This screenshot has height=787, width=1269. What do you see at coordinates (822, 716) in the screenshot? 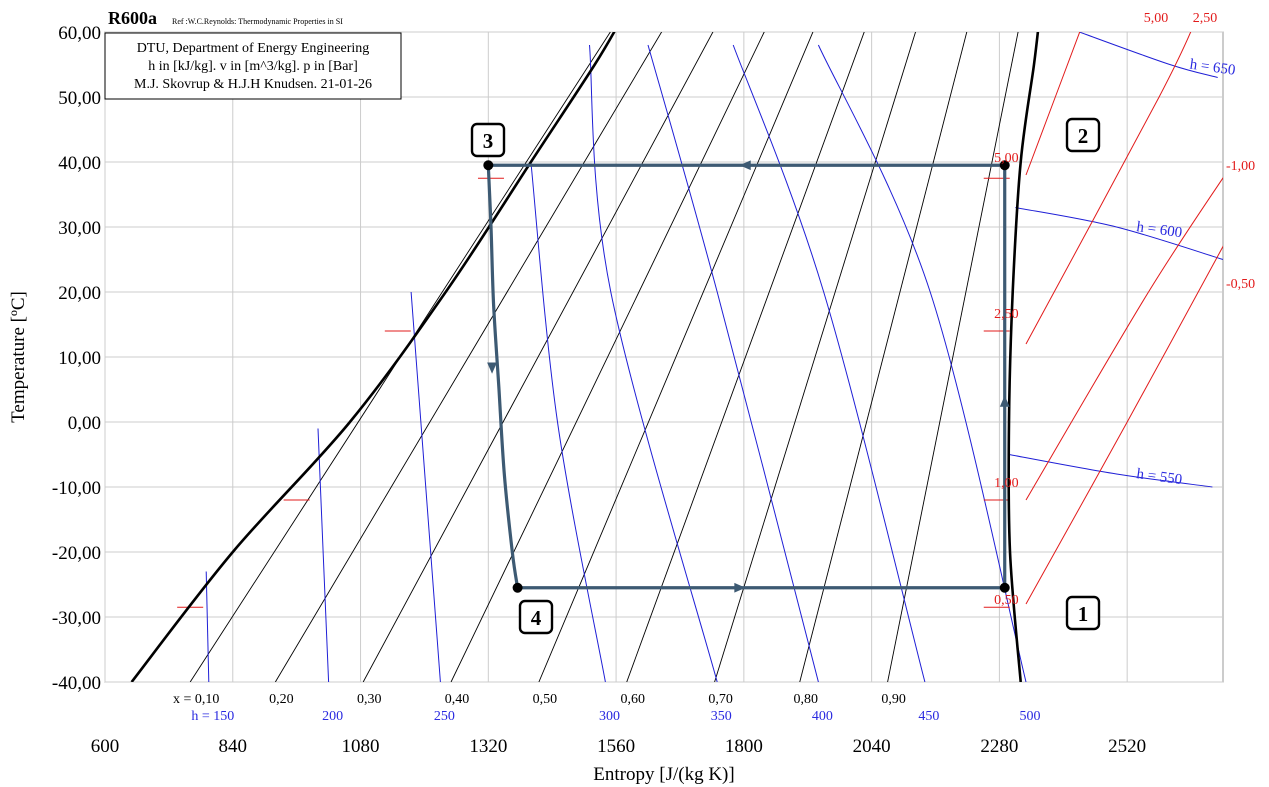
I see `enthalpy-label: 400` at bounding box center [822, 716].